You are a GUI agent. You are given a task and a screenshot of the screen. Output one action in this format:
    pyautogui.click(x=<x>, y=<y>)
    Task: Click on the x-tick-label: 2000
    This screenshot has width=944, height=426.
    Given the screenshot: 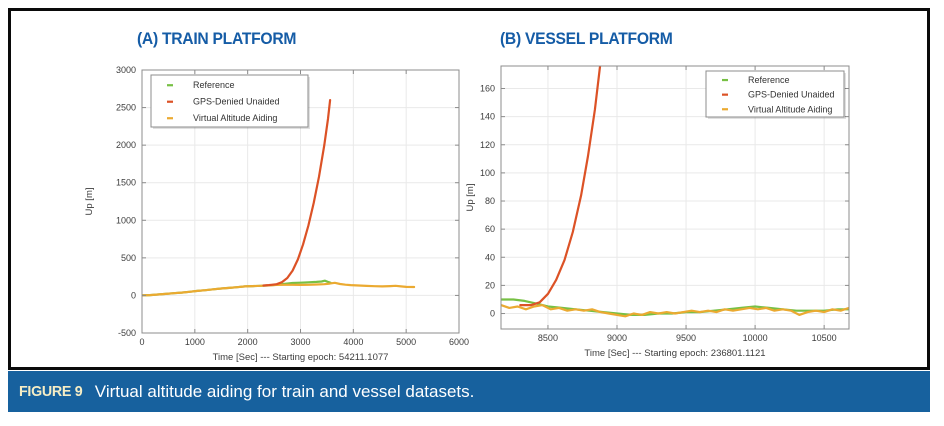 What is the action you would take?
    pyautogui.click(x=248, y=342)
    